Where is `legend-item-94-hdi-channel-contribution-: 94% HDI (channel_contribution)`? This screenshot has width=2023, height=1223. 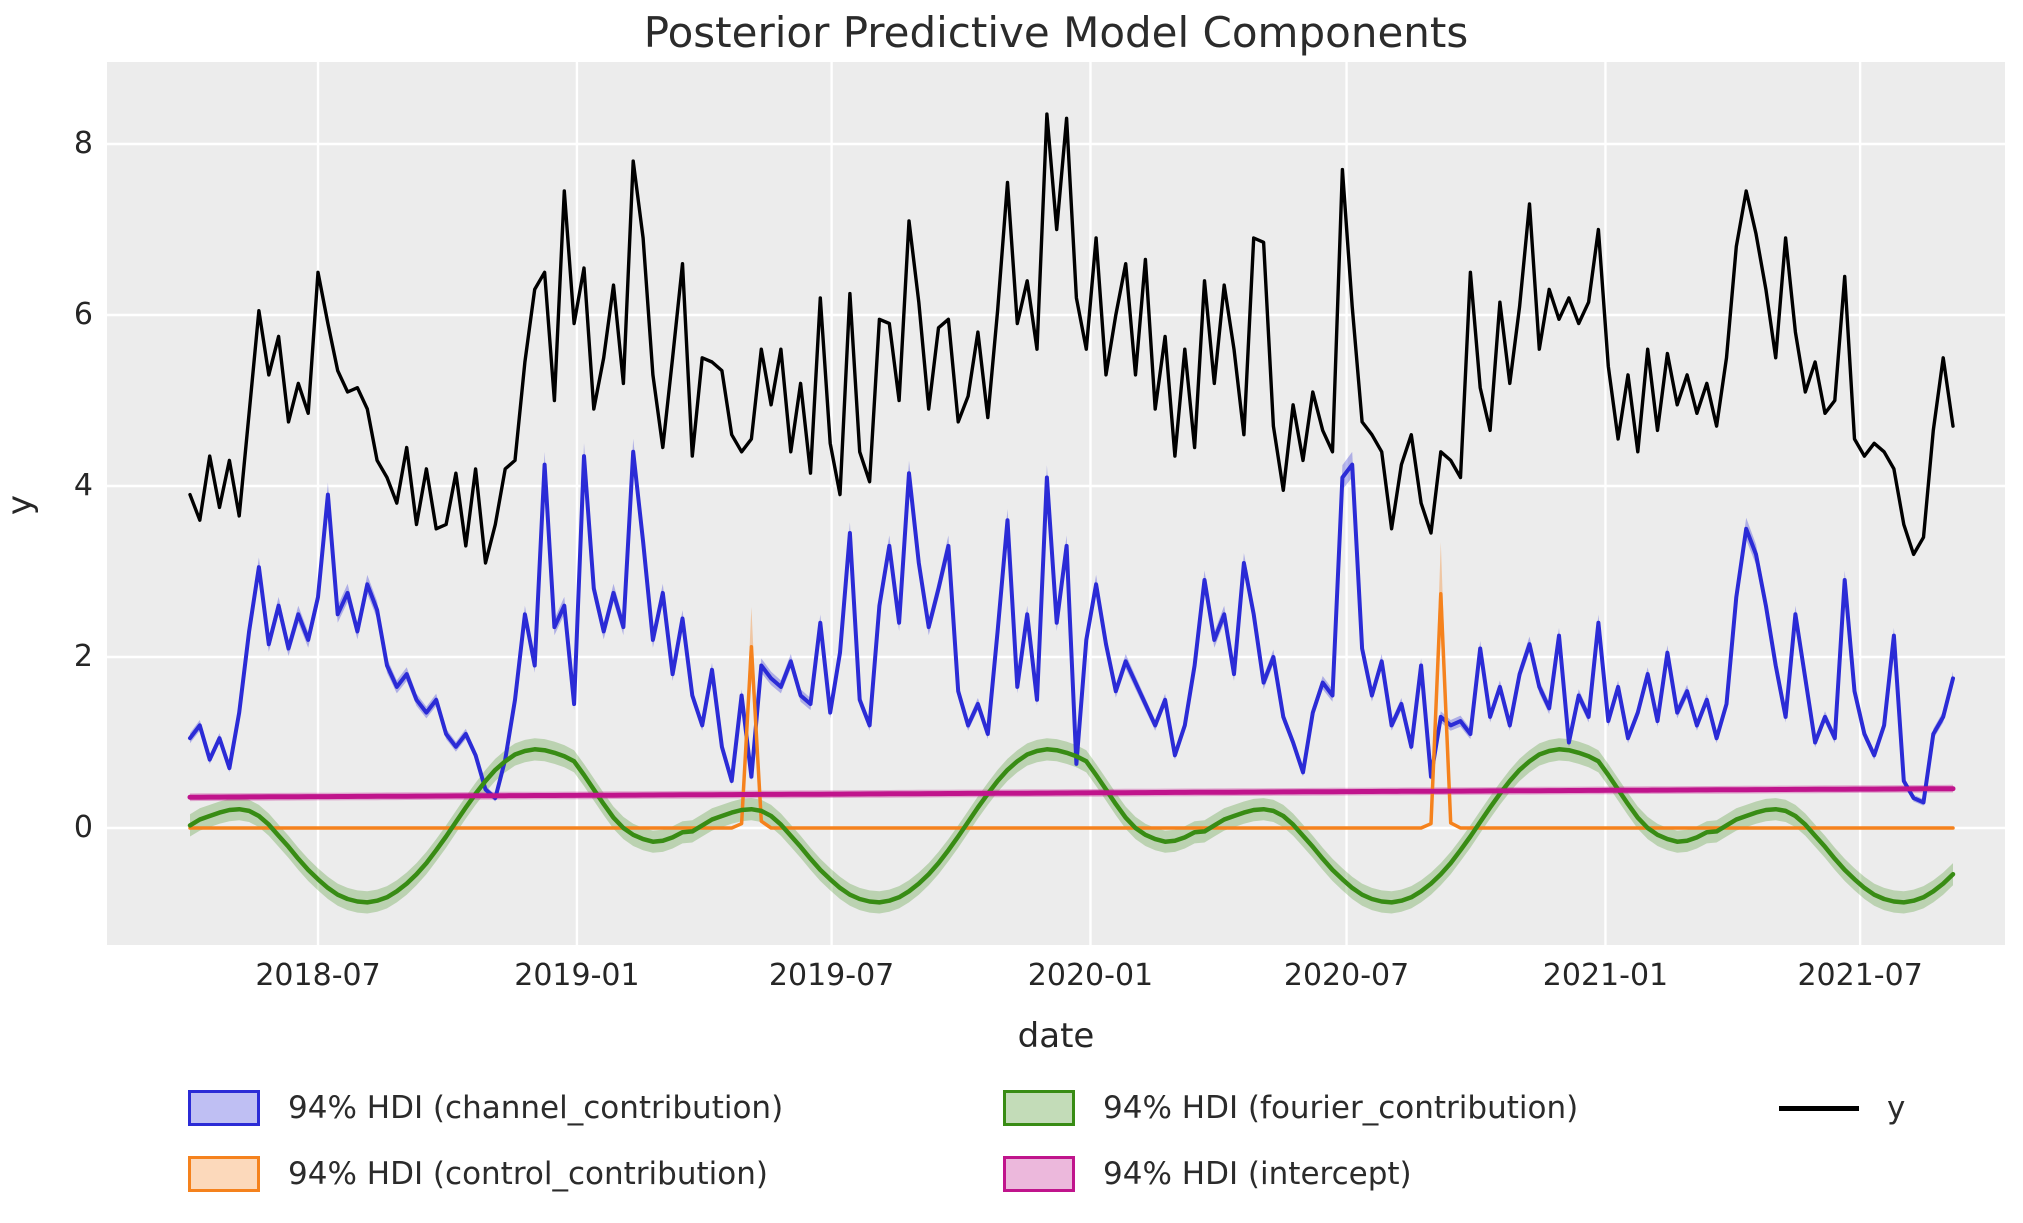 legend-item-94-hdi-channel-contribution-: 94% HDI (channel_contribution) is located at coordinates (485, 1108).